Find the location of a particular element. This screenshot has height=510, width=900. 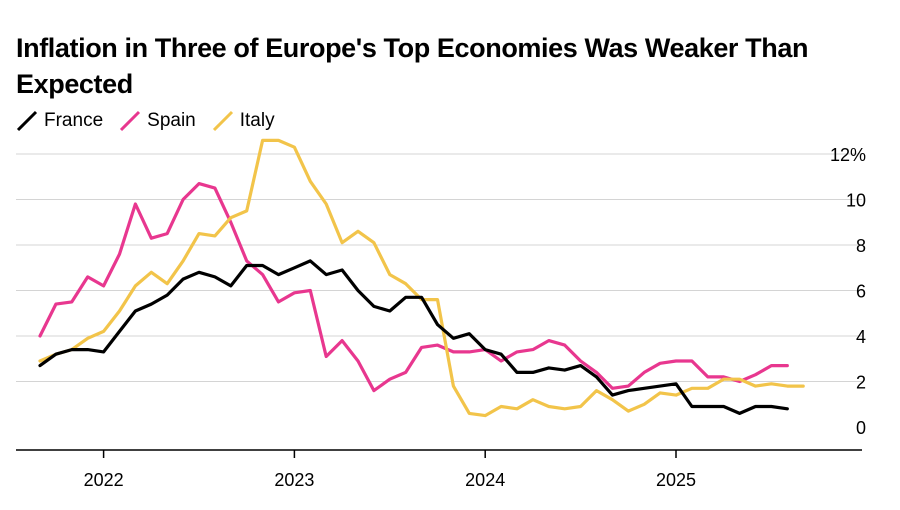

y-tick-label-8: 8 is located at coordinates (861, 246).